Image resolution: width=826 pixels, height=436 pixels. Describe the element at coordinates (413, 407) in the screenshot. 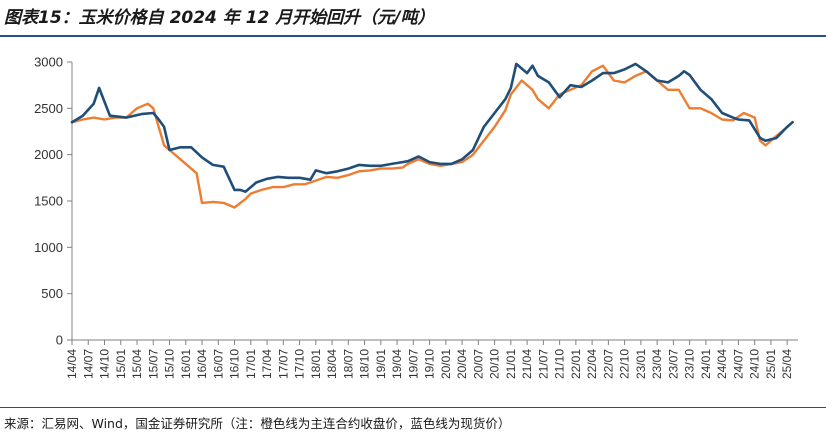

I see `source-divider` at that location.